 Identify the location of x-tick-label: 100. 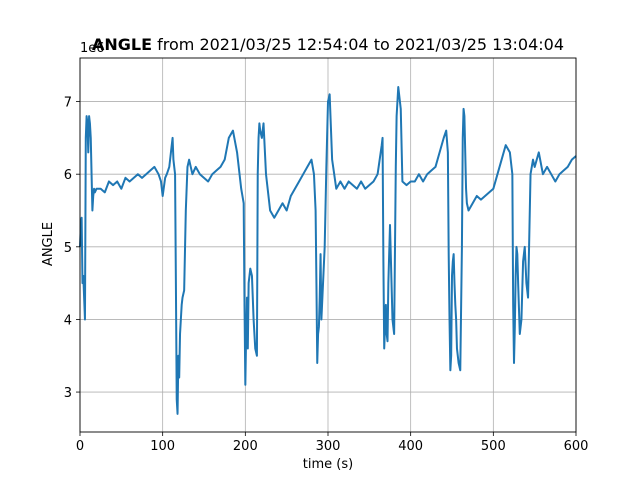
(162, 446).